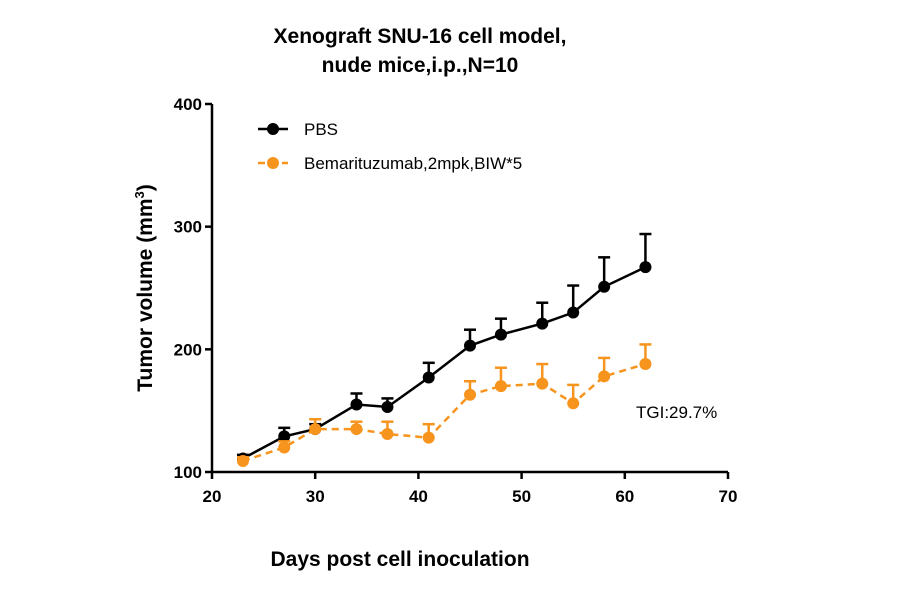 This screenshot has width=900, height=599. I want to click on y-tick-label: 400, so click(188, 104).